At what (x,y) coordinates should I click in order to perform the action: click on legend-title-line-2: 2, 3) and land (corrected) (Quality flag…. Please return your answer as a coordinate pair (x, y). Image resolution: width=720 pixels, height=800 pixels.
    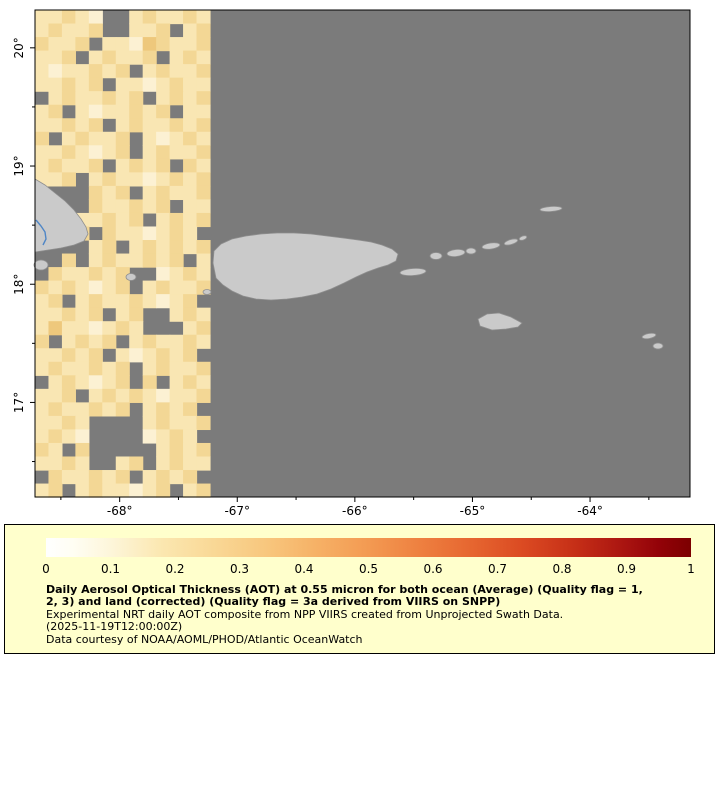
    Looking at the image, I should click on (273, 602).